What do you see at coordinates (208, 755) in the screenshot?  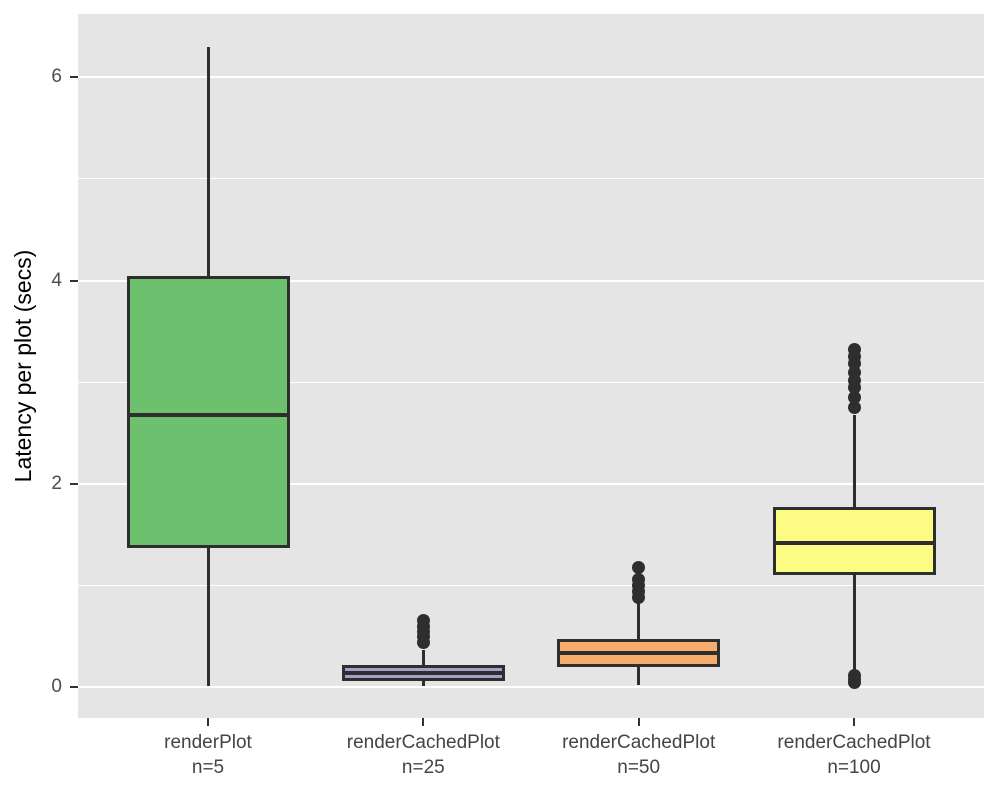 I see `x-tick-label: renderPlot n=5` at bounding box center [208, 755].